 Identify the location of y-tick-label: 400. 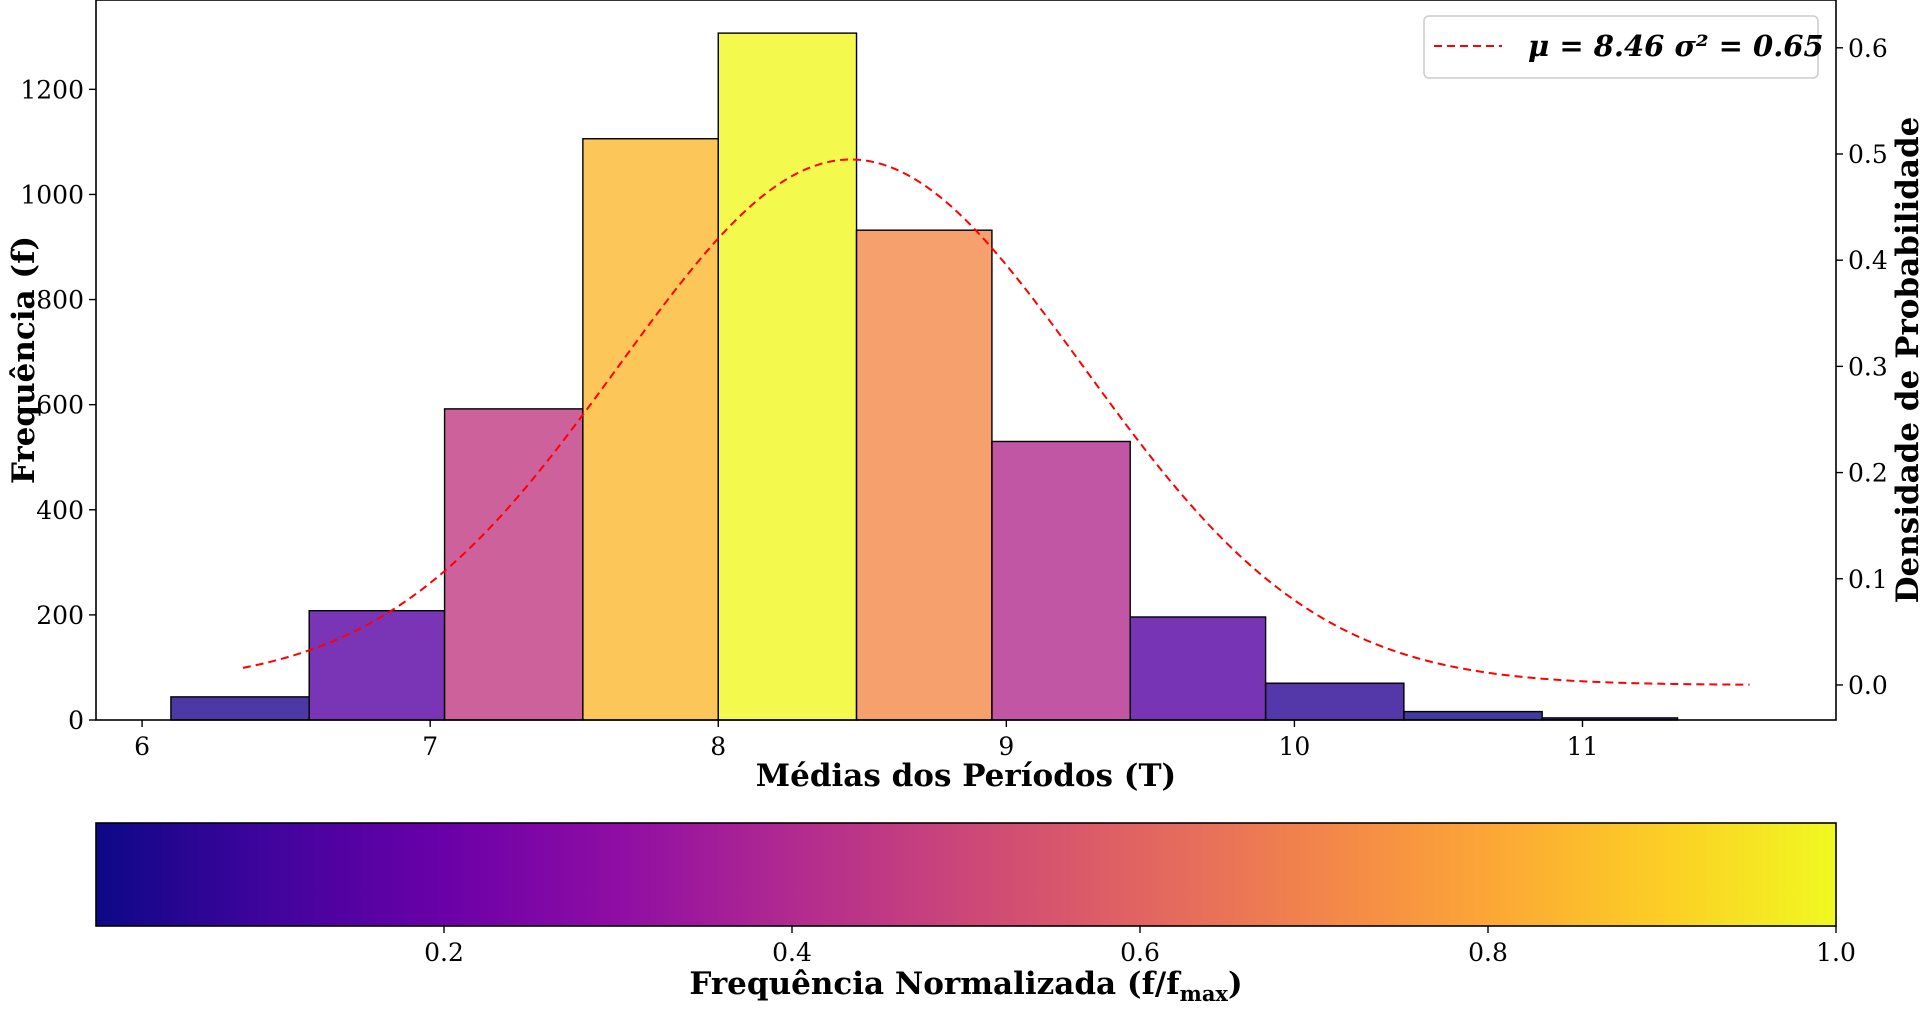
(60, 510).